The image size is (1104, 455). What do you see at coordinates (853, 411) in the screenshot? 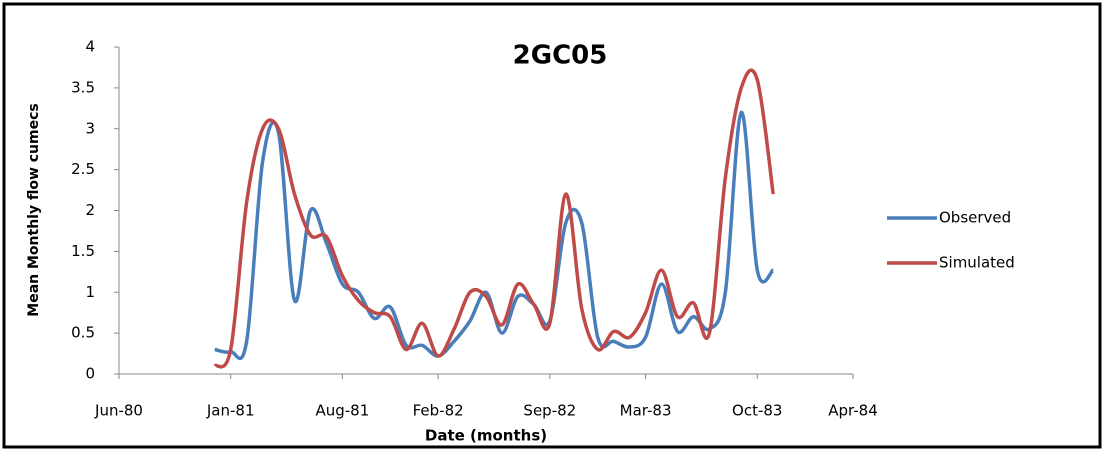
I see `x-tick-label: Apr-84` at bounding box center [853, 411].